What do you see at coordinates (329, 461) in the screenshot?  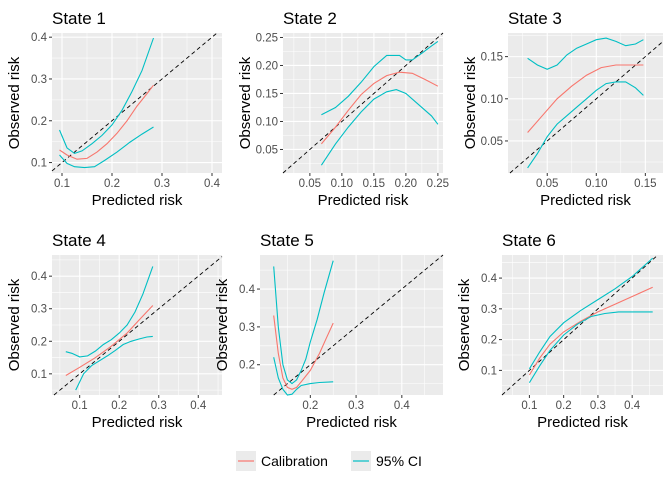 I see `legend: Calibration 95% CI` at bounding box center [329, 461].